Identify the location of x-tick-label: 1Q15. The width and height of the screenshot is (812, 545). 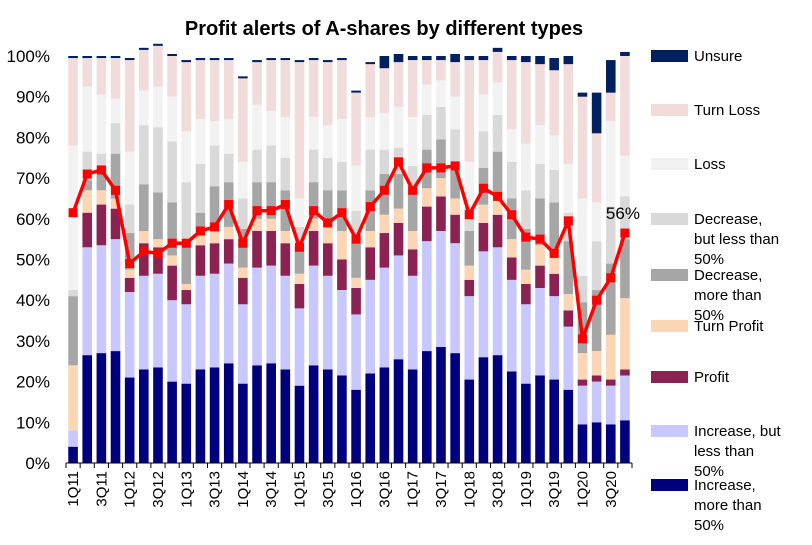
(299, 489).